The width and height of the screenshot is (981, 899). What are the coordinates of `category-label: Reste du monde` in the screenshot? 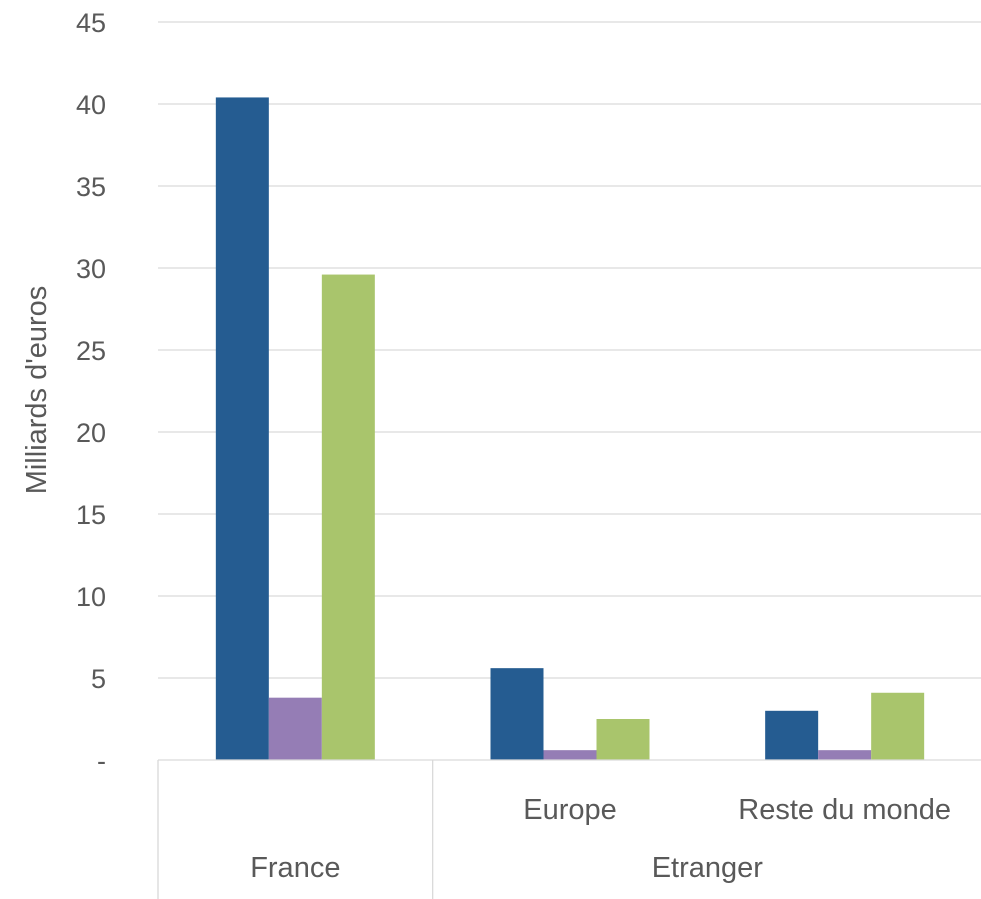 It's located at (844, 810).